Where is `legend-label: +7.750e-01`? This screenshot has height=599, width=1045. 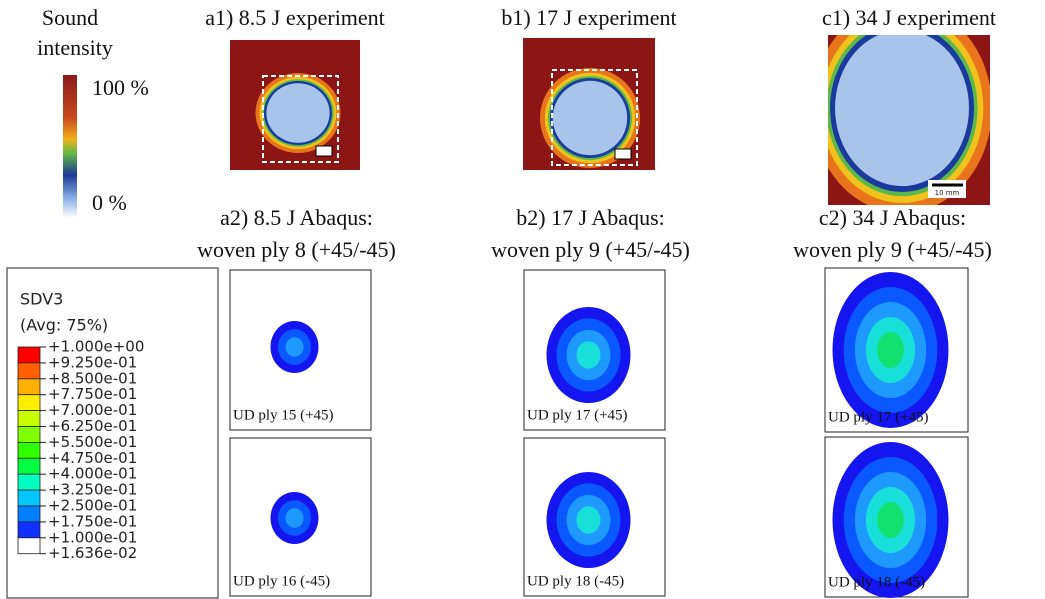
legend-label: +7.750e-01 is located at coordinates (92, 394).